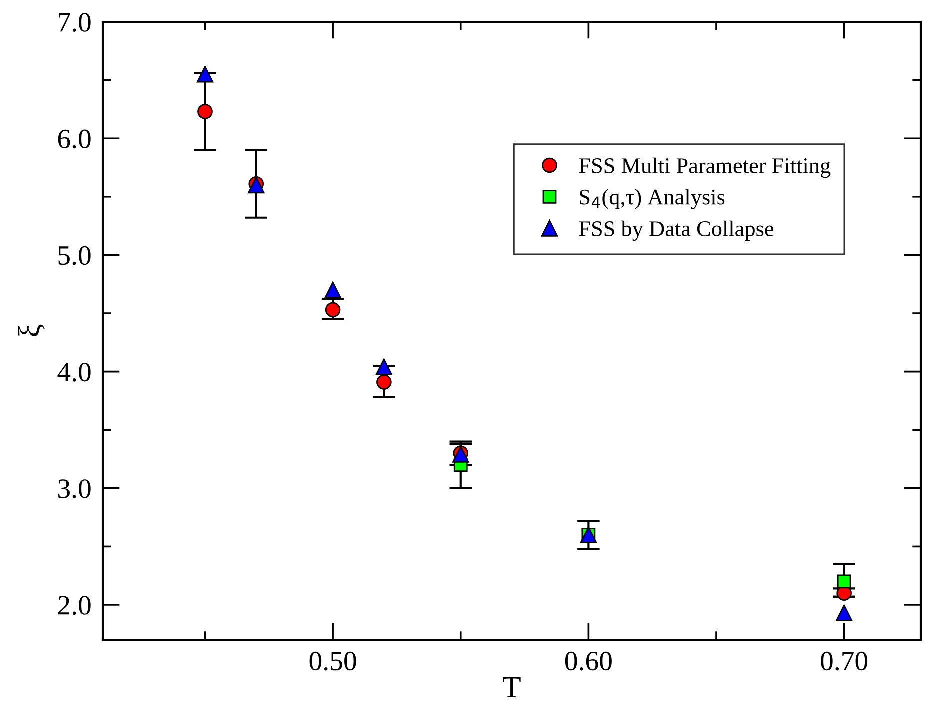 The width and height of the screenshot is (929, 703). I want to click on x-tick-label: 0.60, so click(588, 661).